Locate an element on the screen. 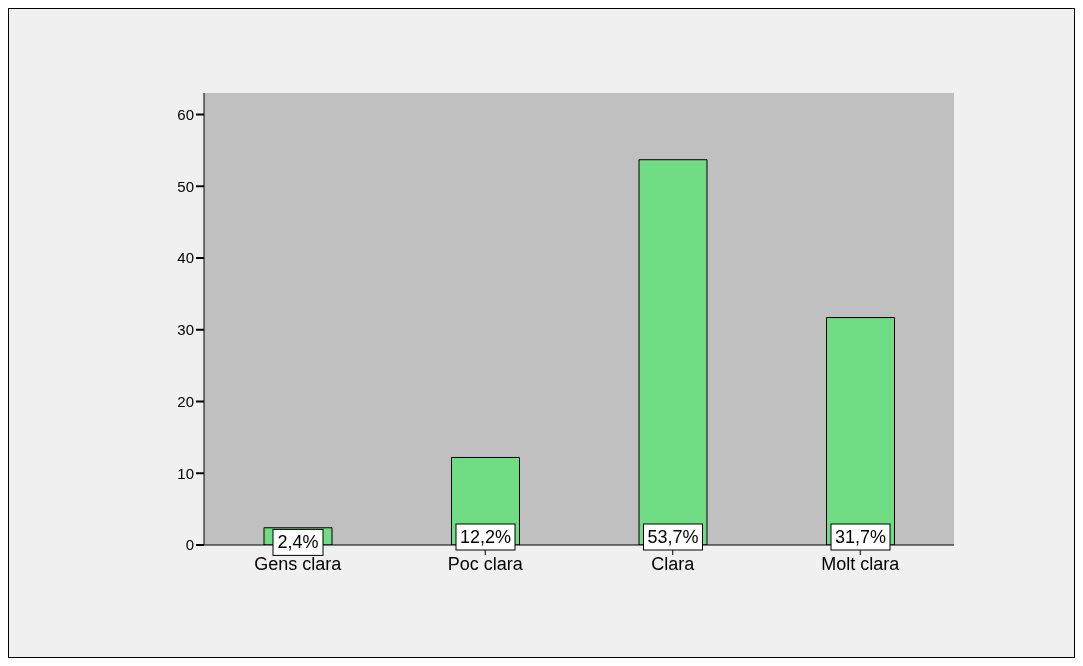 The width and height of the screenshot is (1083, 666). data-label: 12,2% is located at coordinates (485, 537).